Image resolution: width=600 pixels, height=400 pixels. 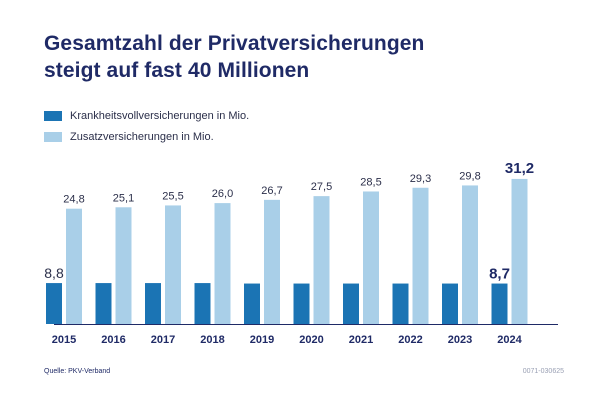 I want to click on x-tick-label-2023: 2023, so click(x=460, y=340).